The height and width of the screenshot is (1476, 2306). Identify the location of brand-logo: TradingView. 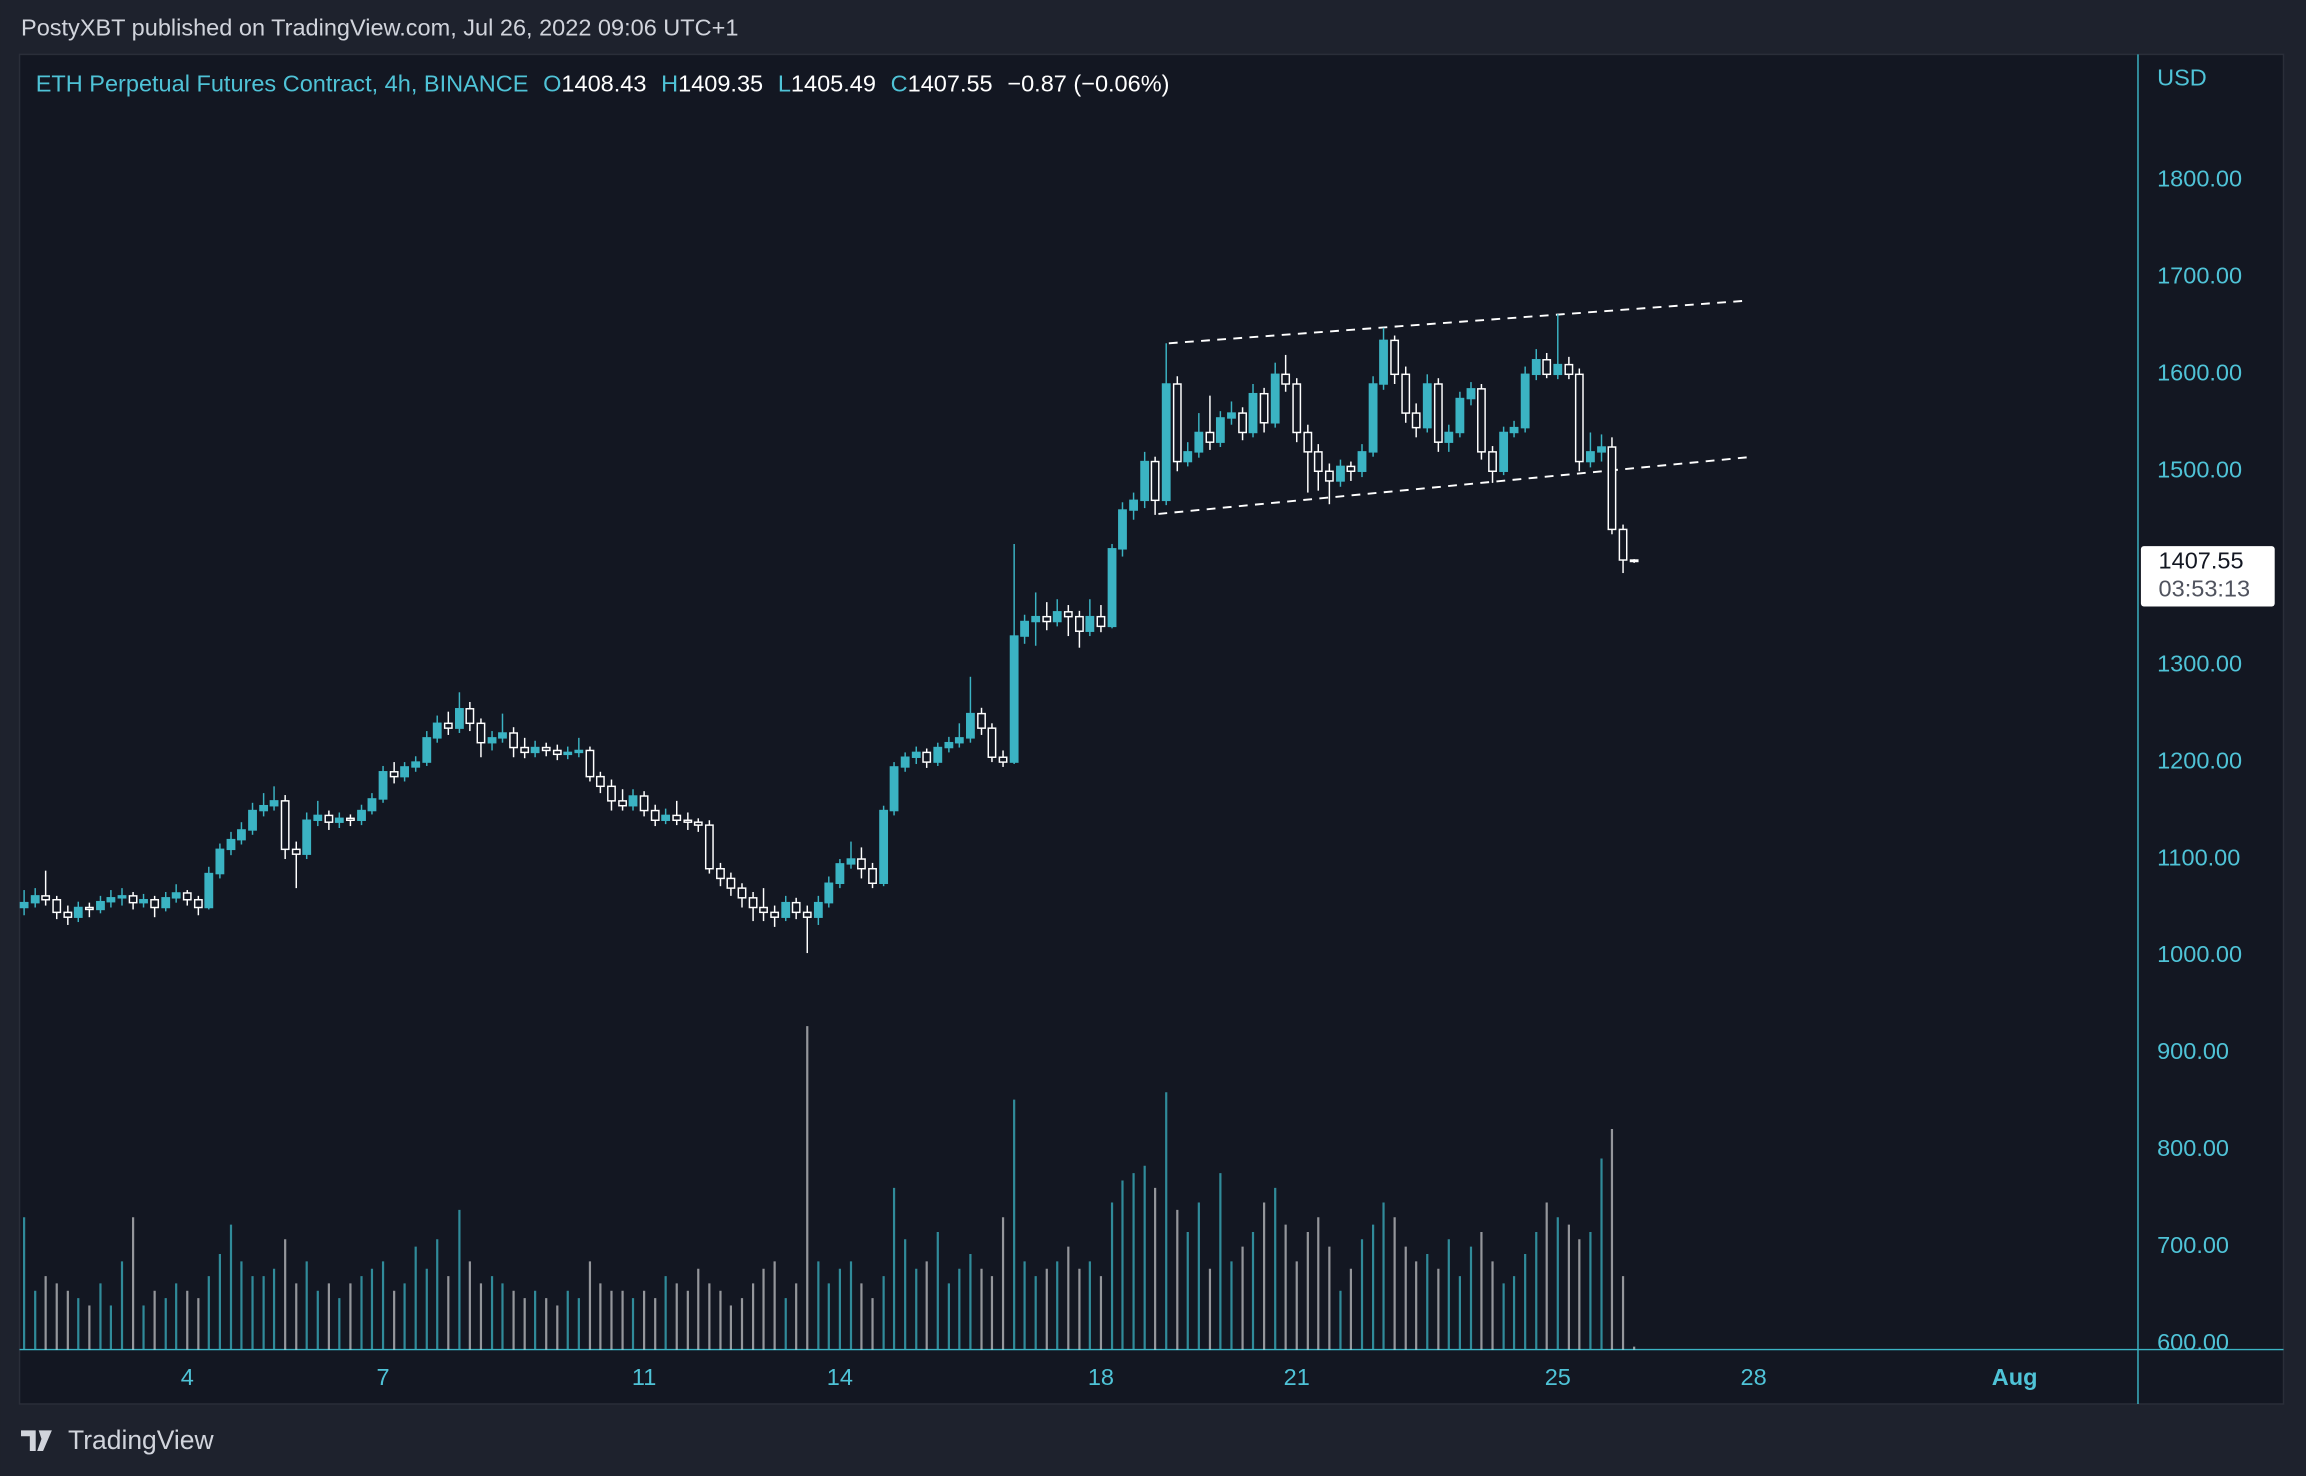
(118, 1440).